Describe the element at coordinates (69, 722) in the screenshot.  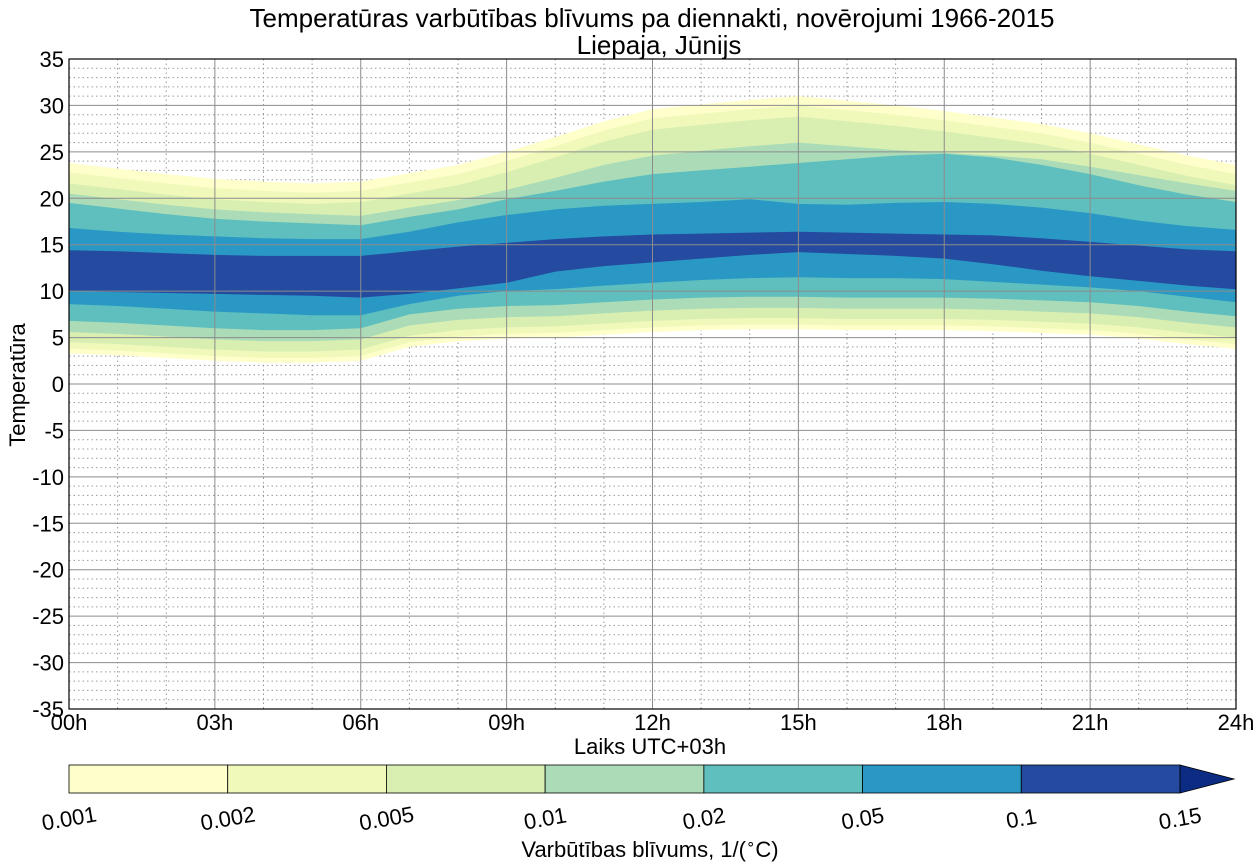
I see `x-tick-label: 00h` at that location.